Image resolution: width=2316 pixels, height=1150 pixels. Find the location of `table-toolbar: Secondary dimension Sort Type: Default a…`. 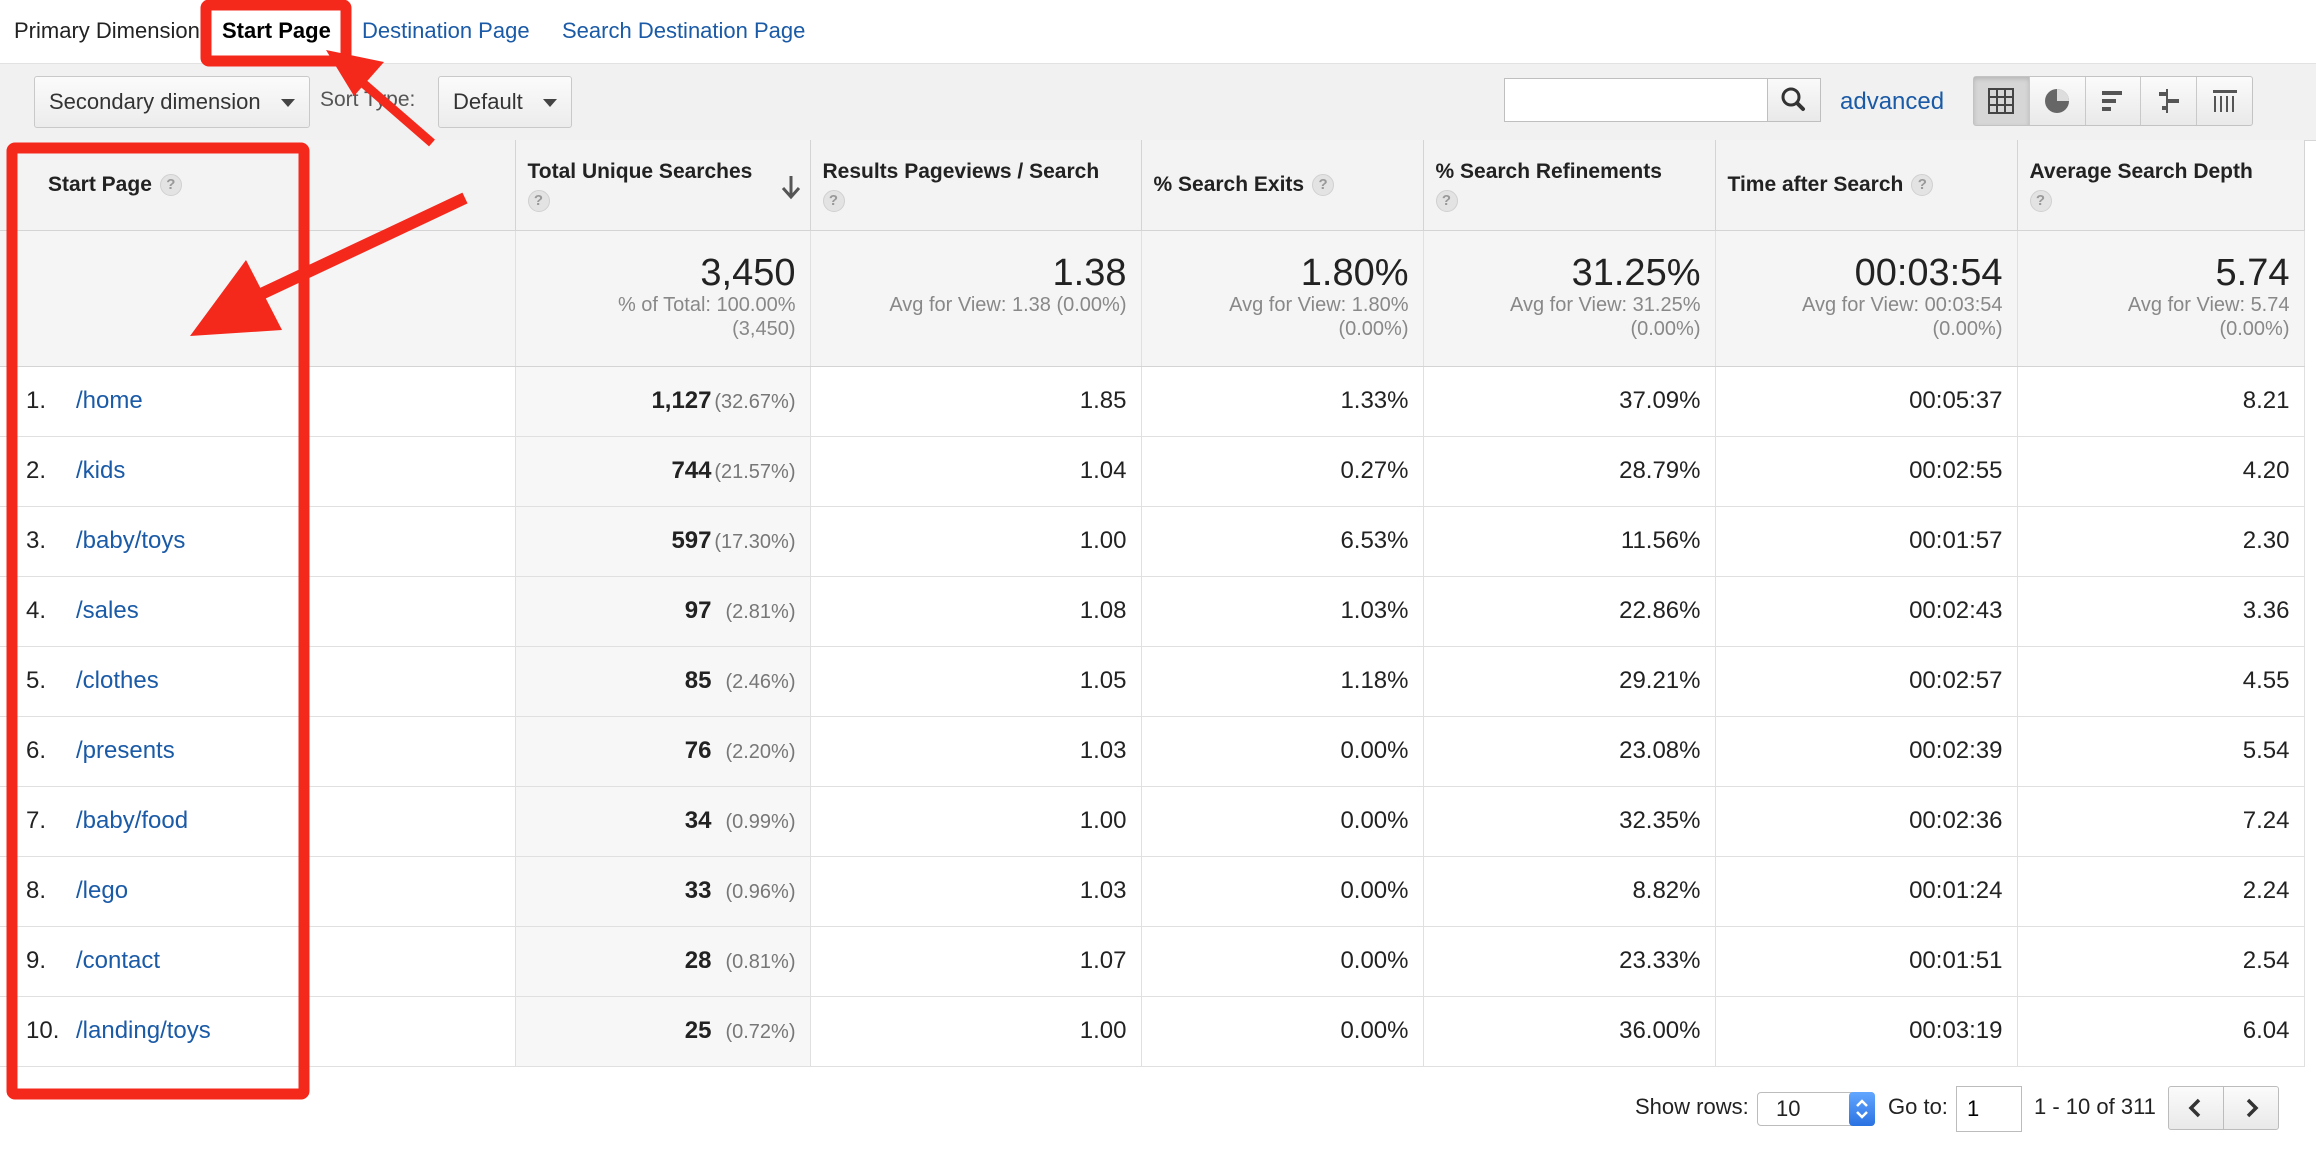

table-toolbar: Secondary dimension Sort Type: Default a… is located at coordinates (1158, 102).